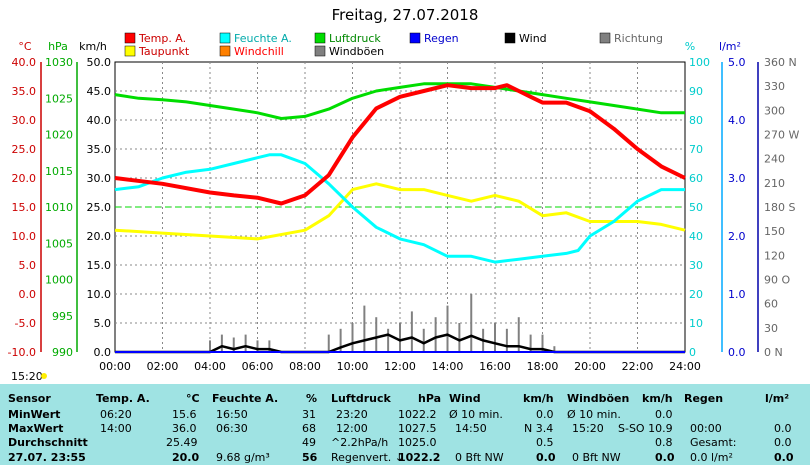 This screenshot has width=810, height=465. Describe the element at coordinates (696, 120) in the screenshot. I see `humidity-tick-label: 80` at that location.